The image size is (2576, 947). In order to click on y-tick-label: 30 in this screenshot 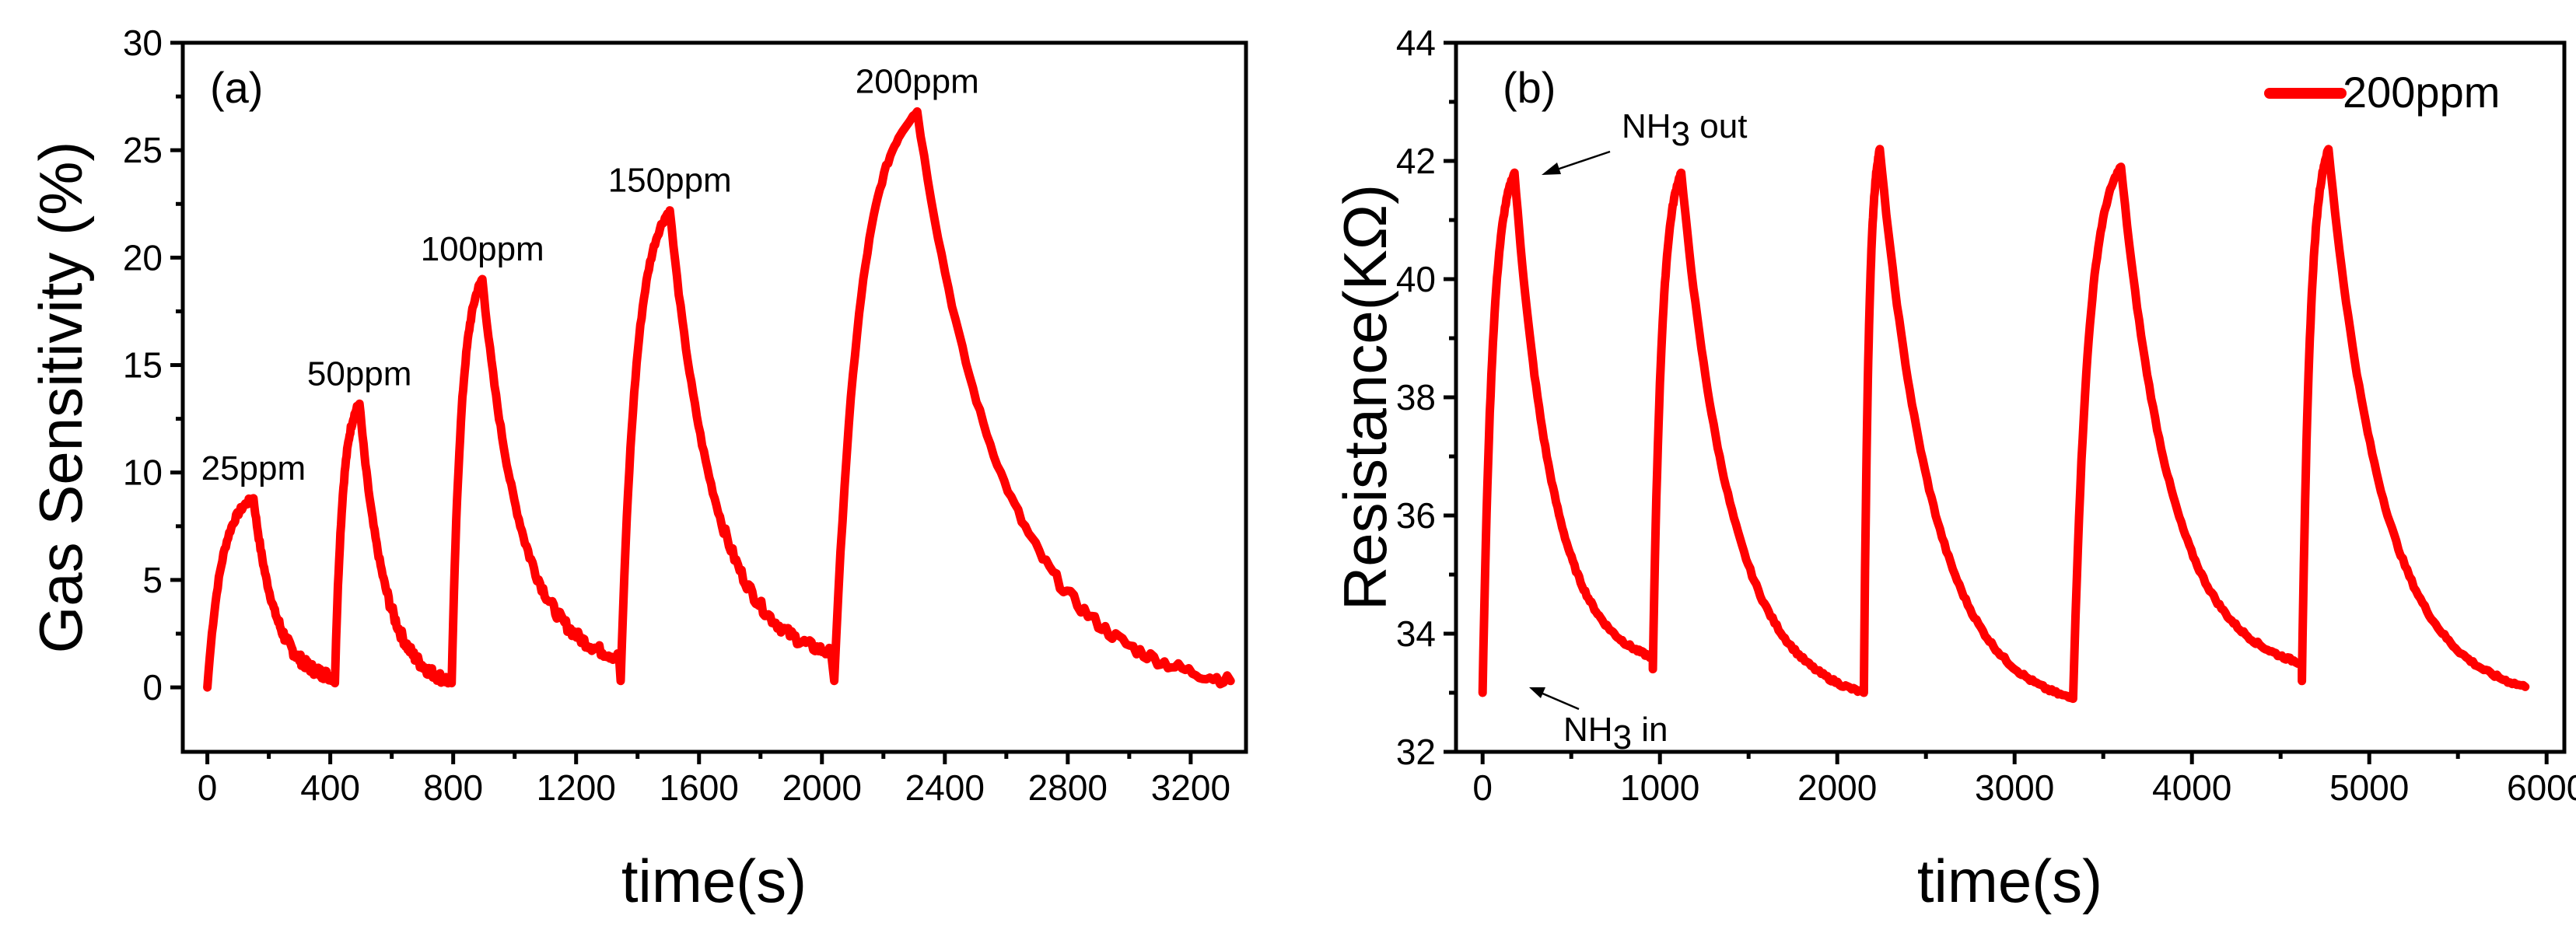, I will do `click(143, 43)`.